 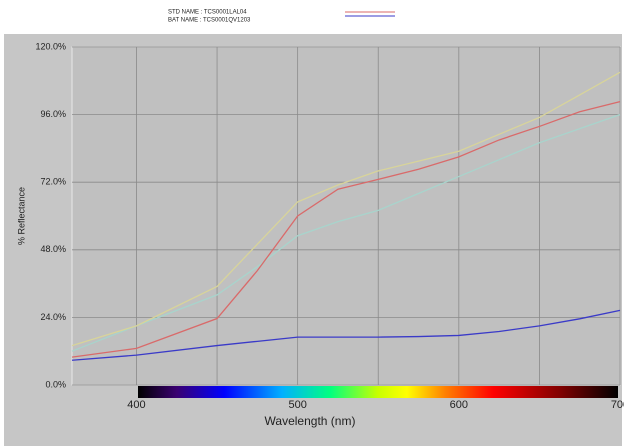 I want to click on x-tick-label: 400, so click(x=136, y=405).